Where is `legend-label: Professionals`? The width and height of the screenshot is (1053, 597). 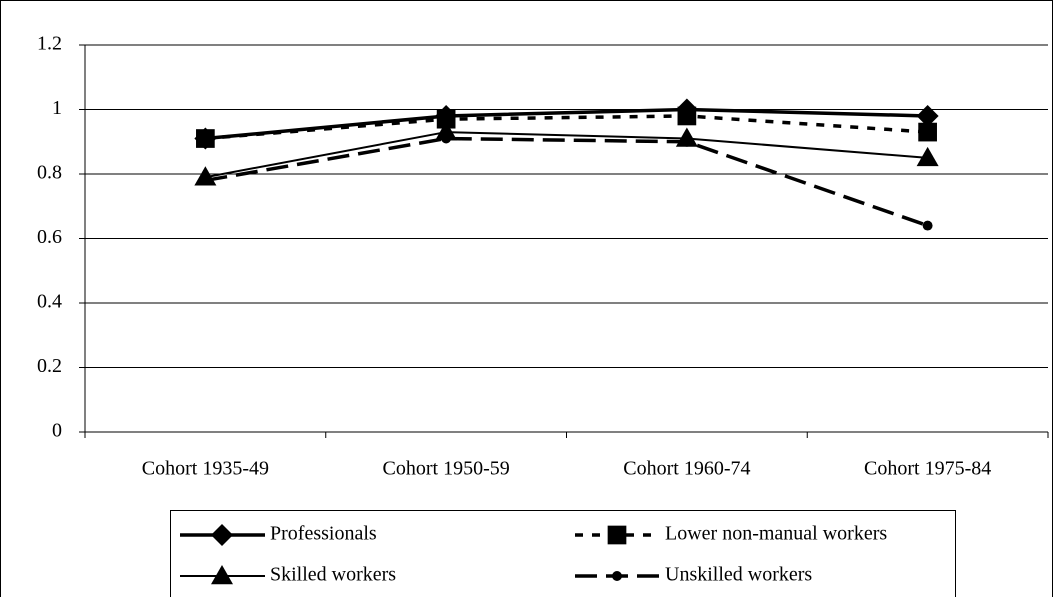
legend-label: Professionals is located at coordinates (323, 534).